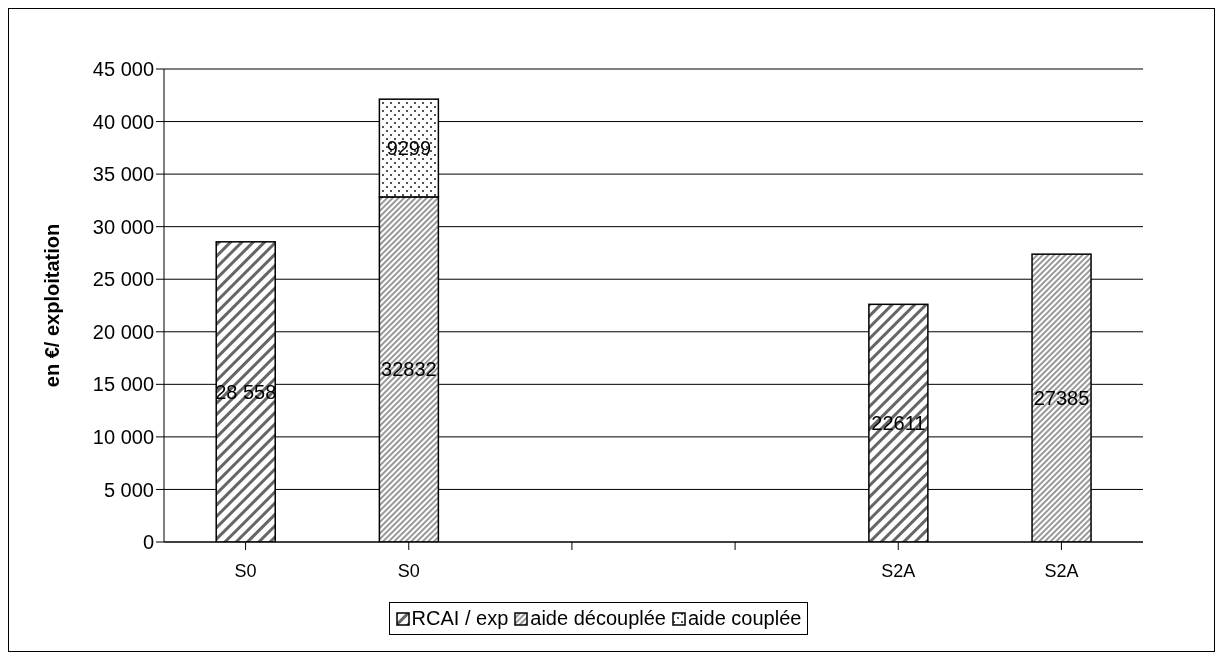 This screenshot has width=1223, height=660. I want to click on y-tick-label: 15 000, so click(123, 384).